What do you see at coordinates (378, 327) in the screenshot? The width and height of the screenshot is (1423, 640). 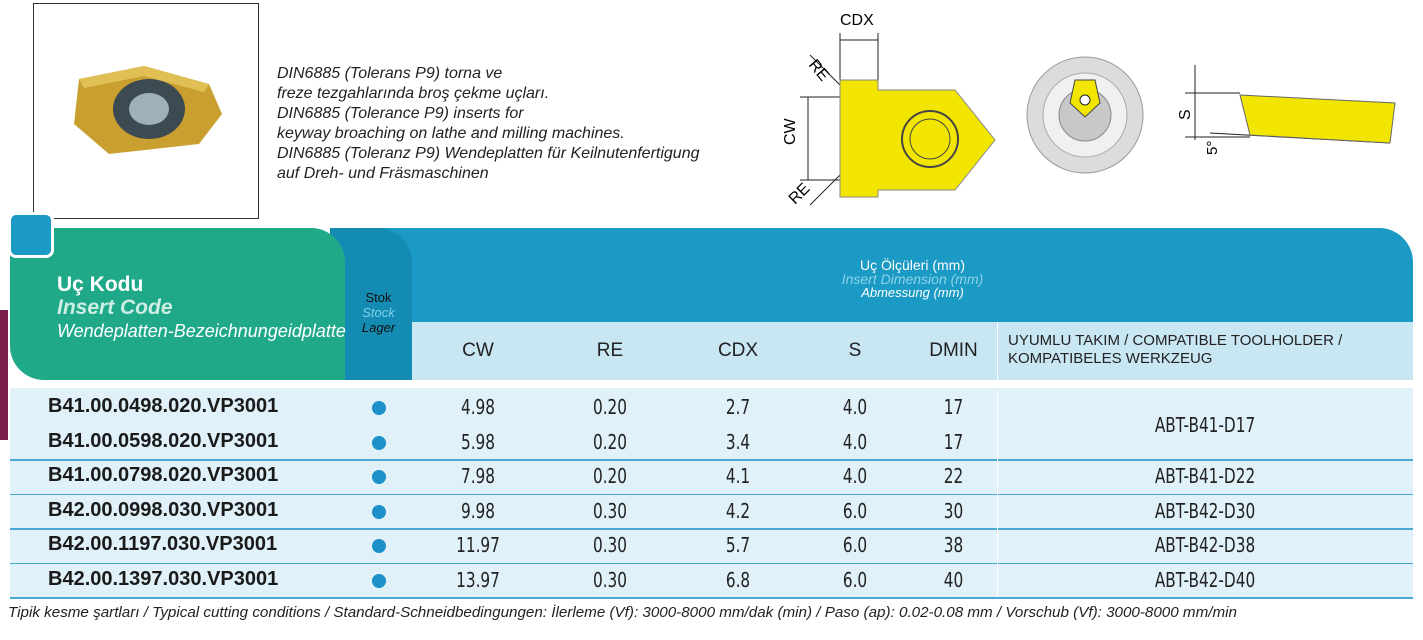 I see `stock-header-line: Lager` at bounding box center [378, 327].